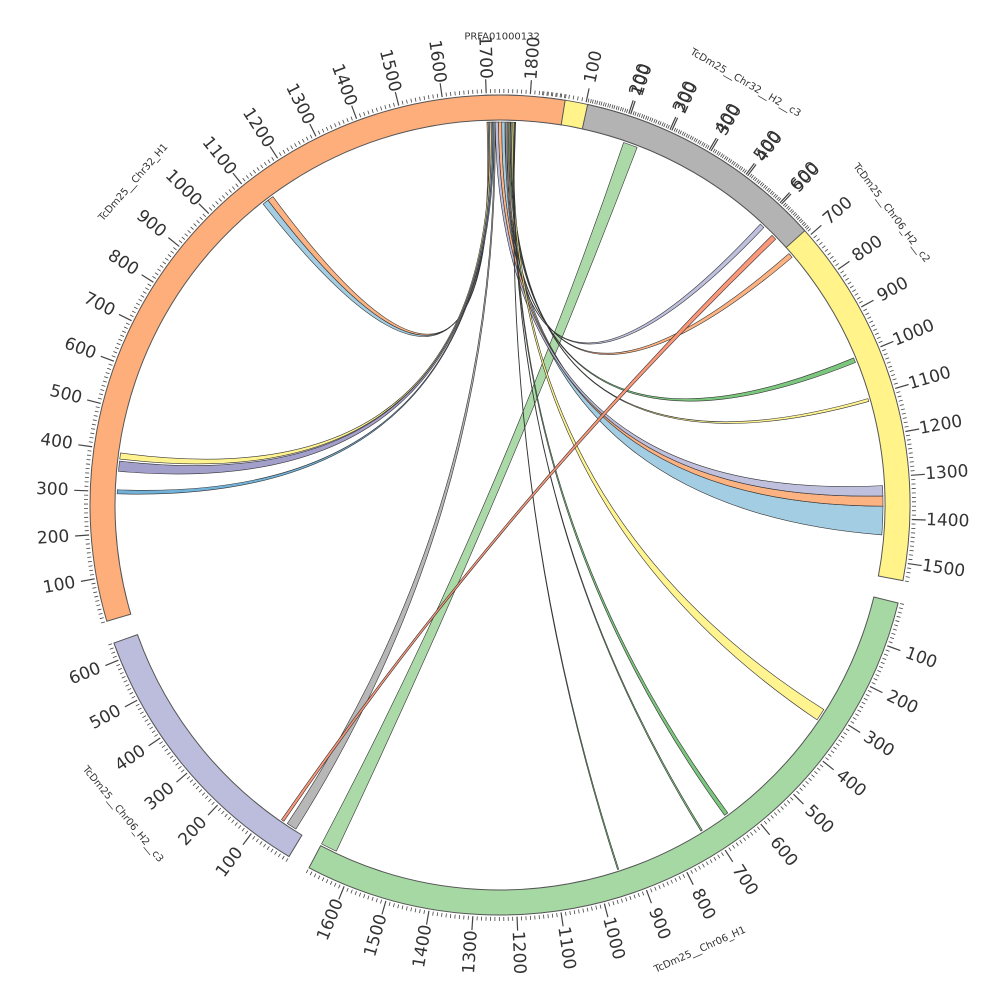  Describe the element at coordinates (744, 82) in the screenshot. I see `contig-label-tcdm25-chr32-h2-c3: TcDm25__Chr32__H2__c3` at that location.